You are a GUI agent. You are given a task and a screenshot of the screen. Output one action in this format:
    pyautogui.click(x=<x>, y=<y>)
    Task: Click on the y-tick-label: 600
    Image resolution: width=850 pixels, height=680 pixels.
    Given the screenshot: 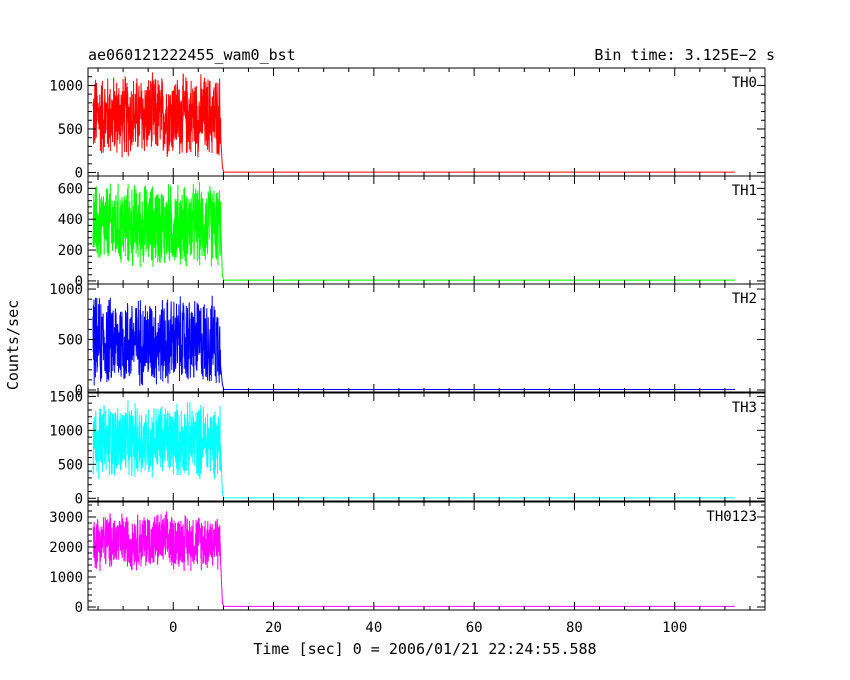 What is the action you would take?
    pyautogui.click(x=70, y=189)
    